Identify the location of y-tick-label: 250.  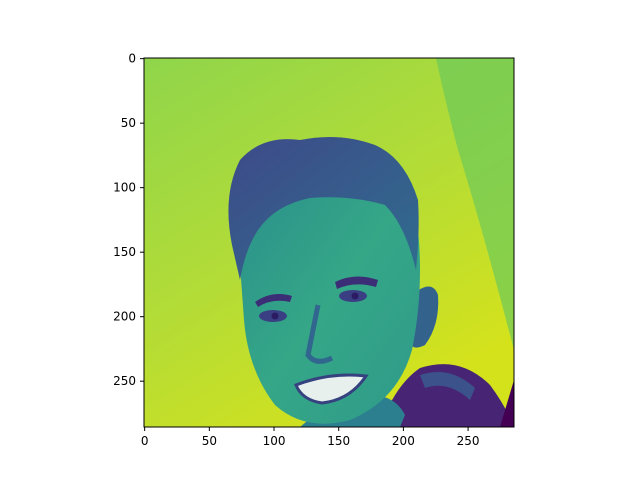
(124, 381).